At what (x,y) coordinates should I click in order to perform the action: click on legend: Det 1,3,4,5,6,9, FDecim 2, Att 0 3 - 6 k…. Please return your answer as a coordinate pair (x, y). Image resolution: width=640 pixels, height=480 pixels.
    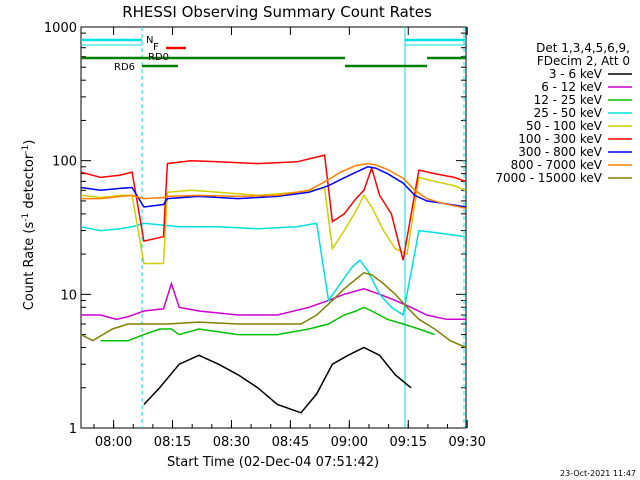
    Looking at the image, I should click on (563, 113).